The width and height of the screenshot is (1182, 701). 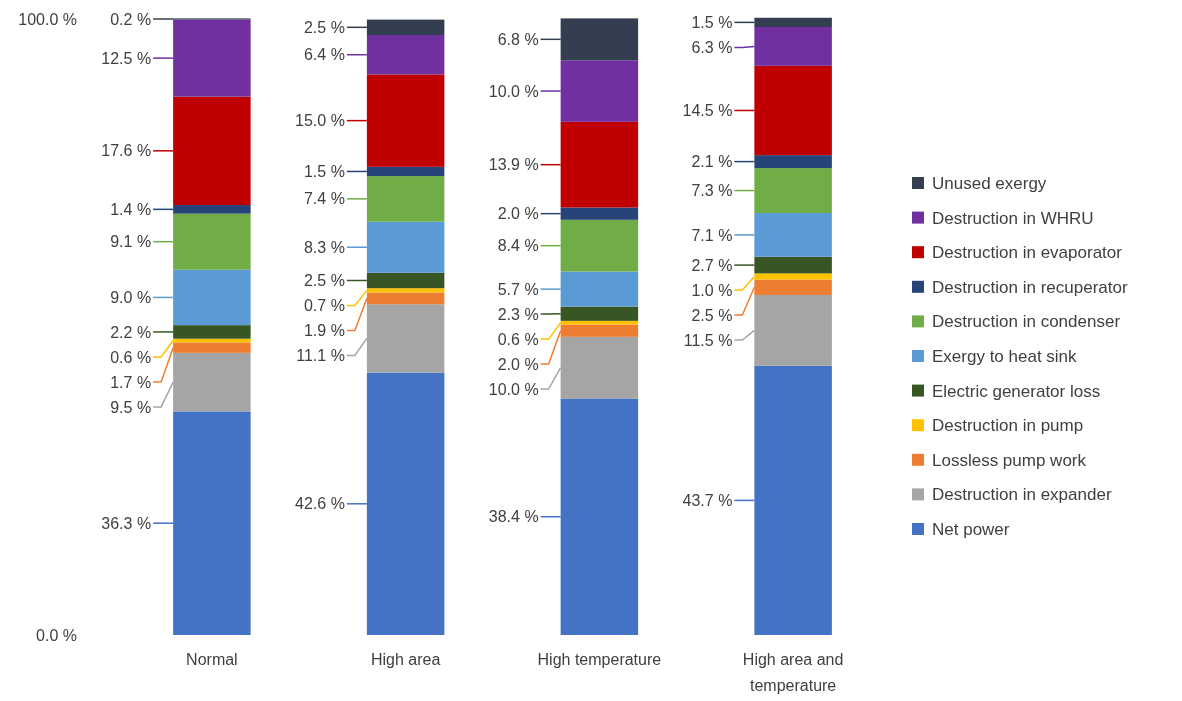 What do you see at coordinates (518, 246) in the screenshot?
I see `data-label: 8.4 %` at bounding box center [518, 246].